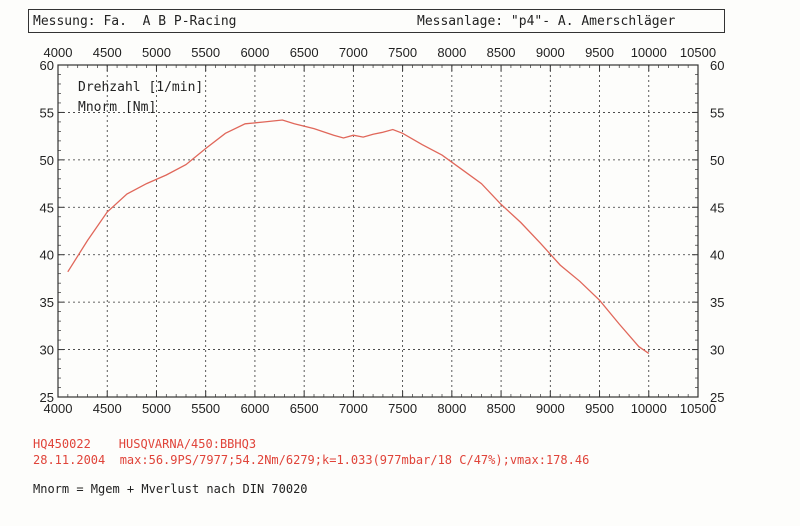 This screenshot has width=800, height=526. Describe the element at coordinates (717, 255) in the screenshot. I see `y-tick-label-right: 40` at that location.